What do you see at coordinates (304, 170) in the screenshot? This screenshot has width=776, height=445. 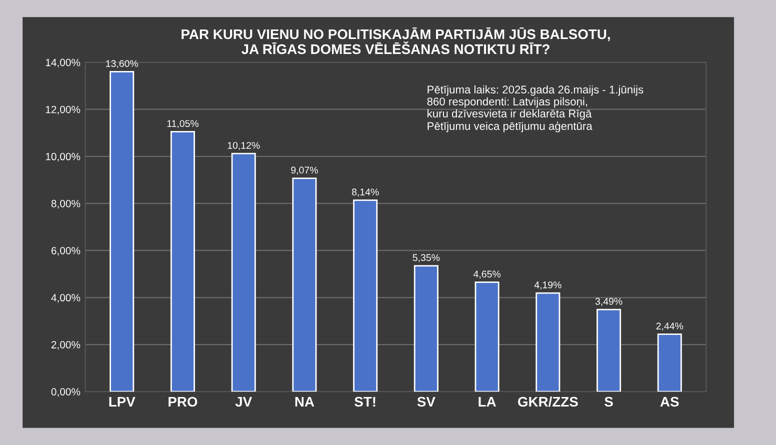 I see `data-label: 9,07%` at bounding box center [304, 170].